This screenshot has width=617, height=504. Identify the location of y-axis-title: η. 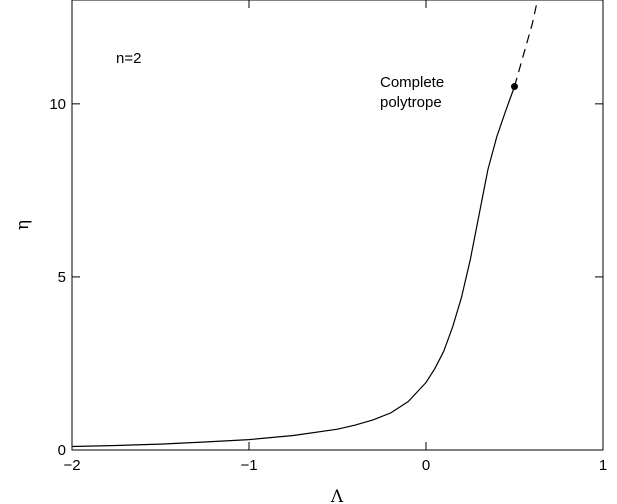
(23, 225).